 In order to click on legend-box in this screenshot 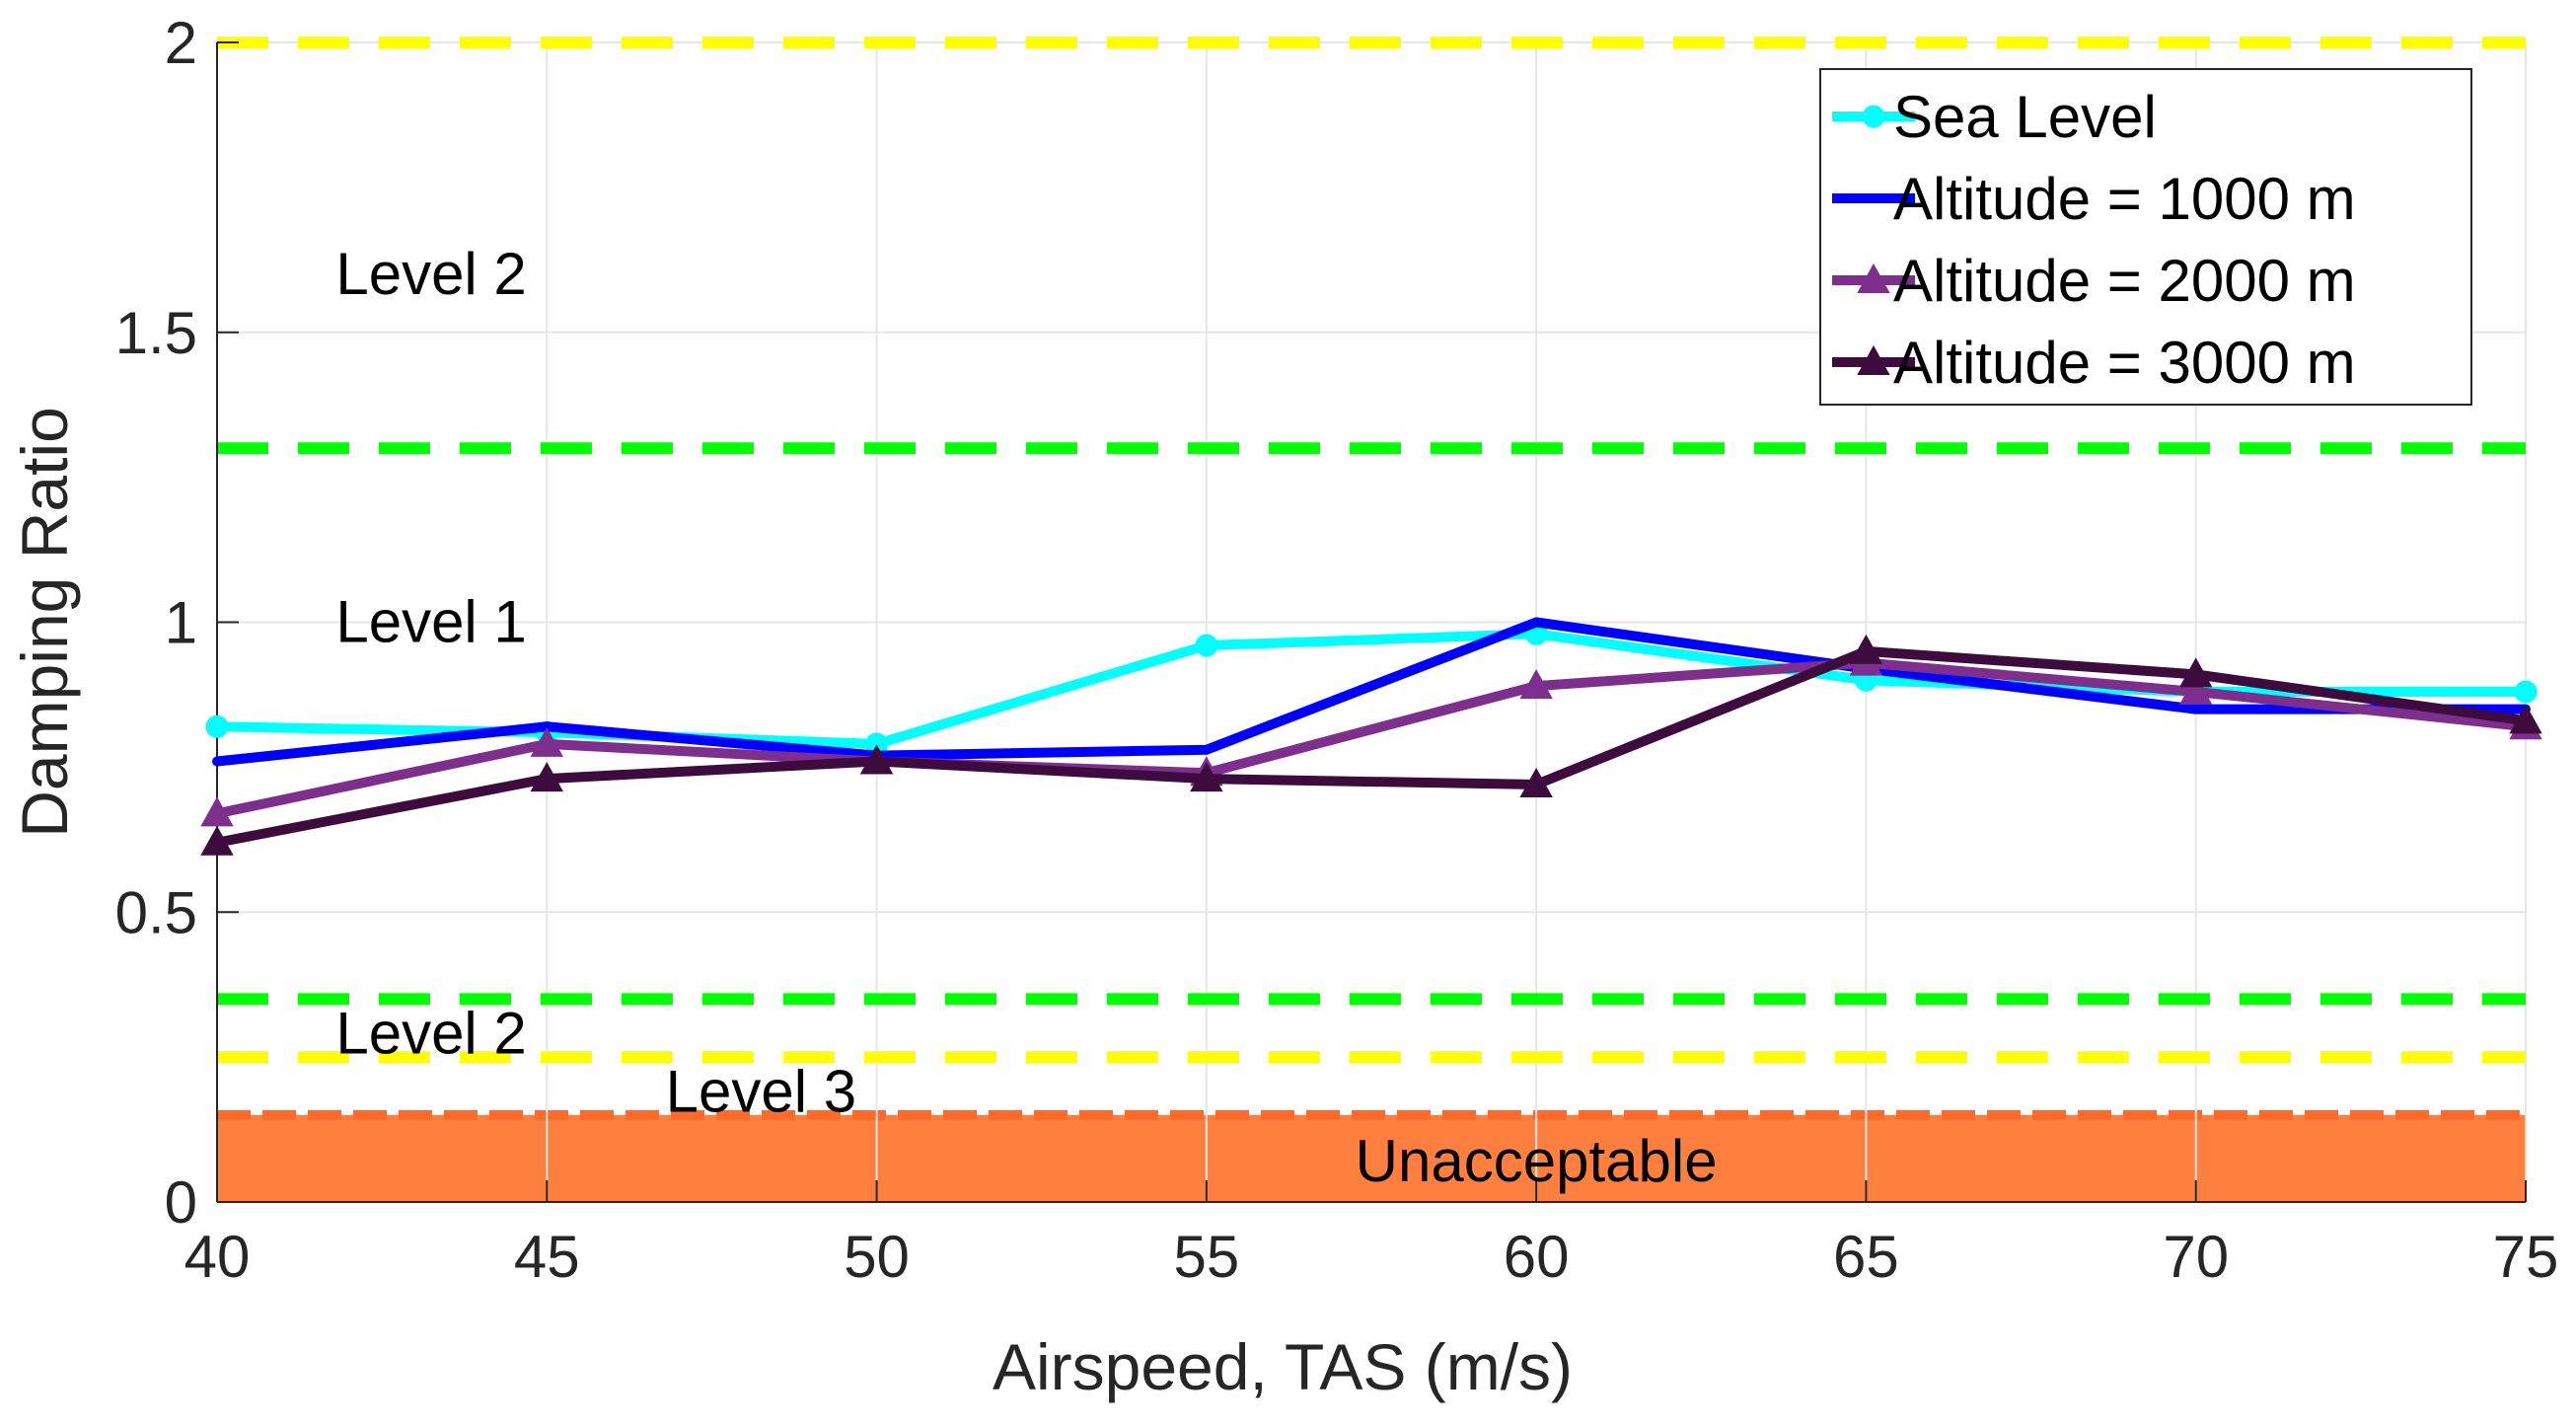, I will do `click(2145, 237)`.